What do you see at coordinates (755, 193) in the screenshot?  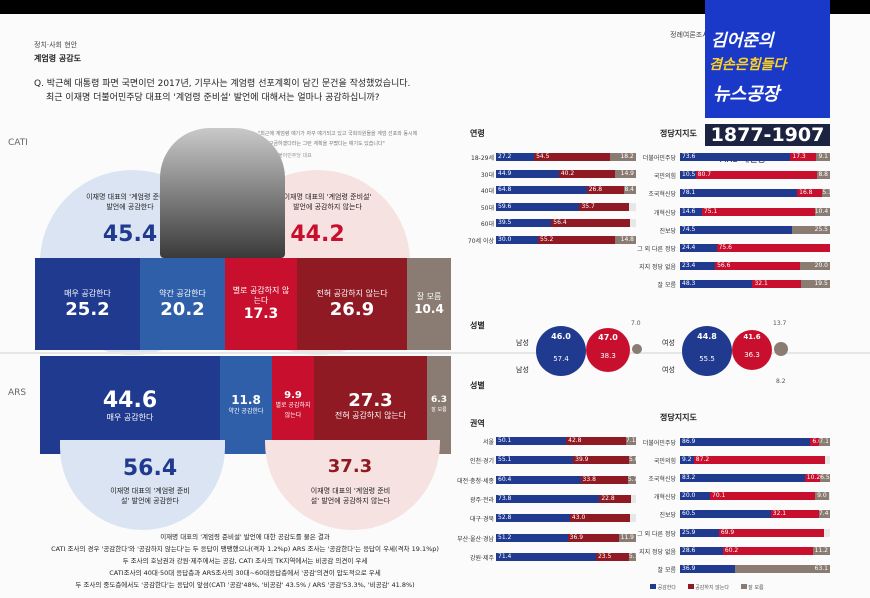 I see `bar-row: 78.1 16.8 5.1` at bounding box center [755, 193].